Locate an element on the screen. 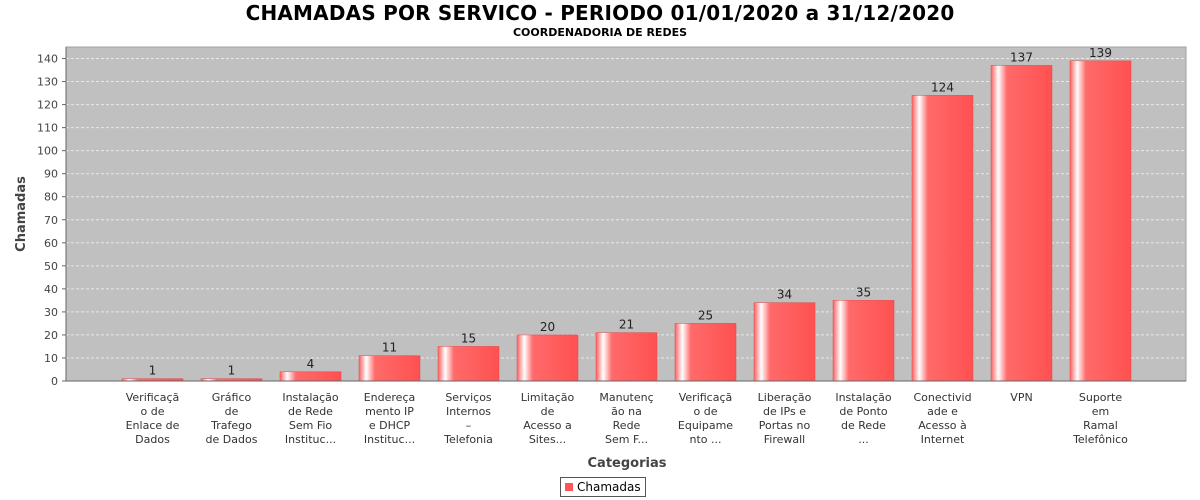 The image size is (1200, 500). x-tick-label: Gráfico de Trafego de Dados is located at coordinates (232, 418).